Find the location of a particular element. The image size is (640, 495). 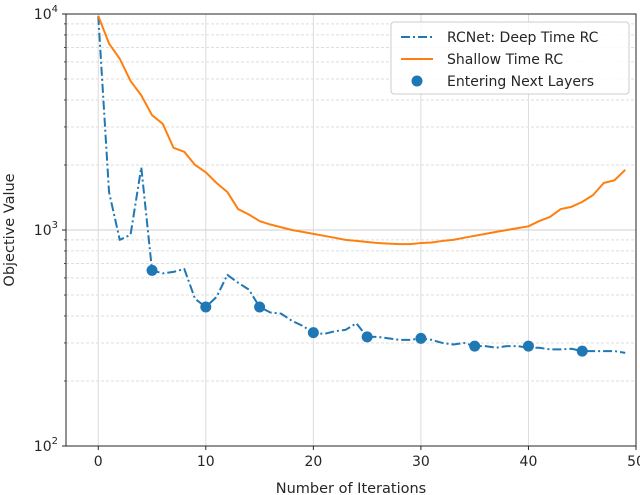

x-tick-label: 20 is located at coordinates (313, 462).